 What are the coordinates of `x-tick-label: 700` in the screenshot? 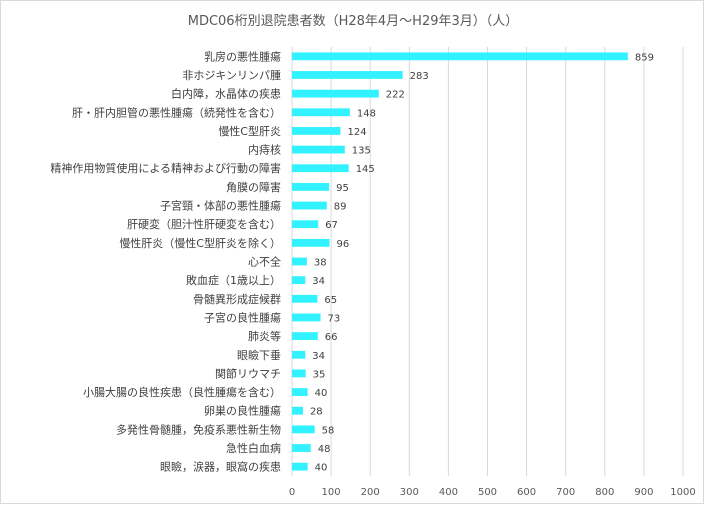 It's located at (565, 492).